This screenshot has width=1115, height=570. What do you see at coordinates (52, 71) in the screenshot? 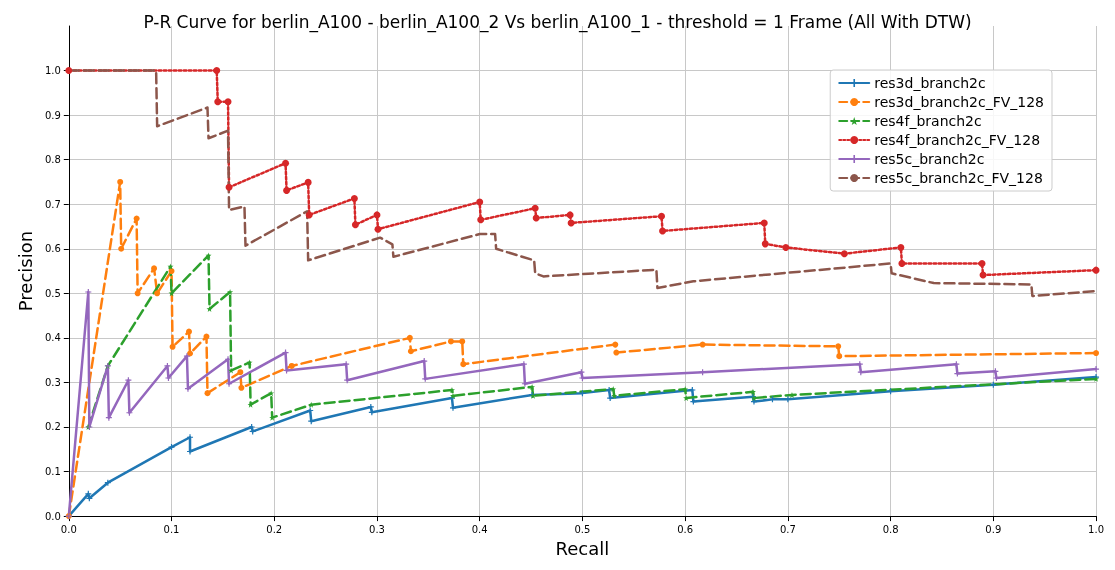
I see `y-tick-label: 1.0` at bounding box center [52, 71].